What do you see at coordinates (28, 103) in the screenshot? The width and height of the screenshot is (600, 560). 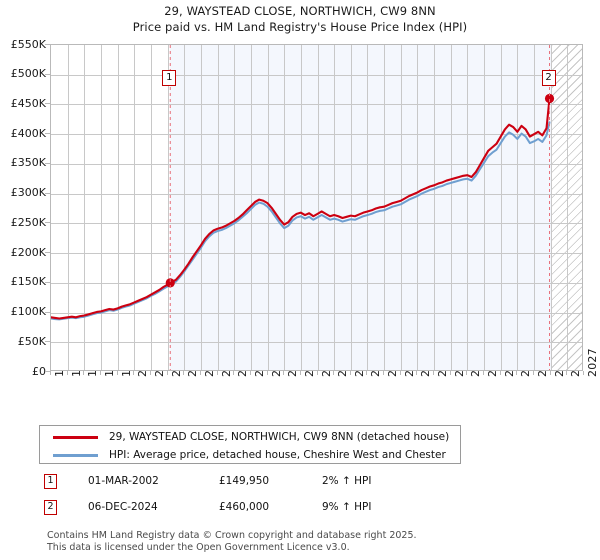 I see `y-axis-tick-label: £450K` at bounding box center [28, 103].